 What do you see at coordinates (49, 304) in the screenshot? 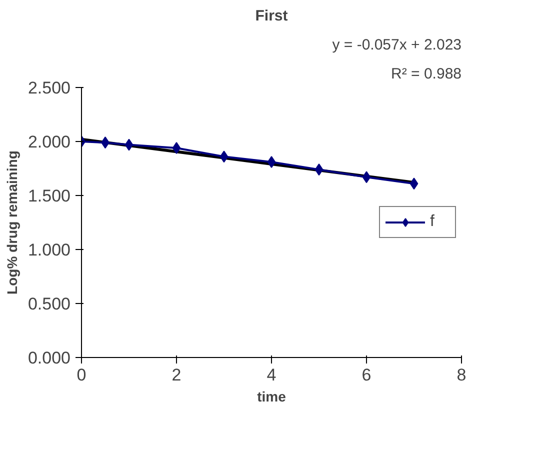
I see `y-tick-label: 0.500` at bounding box center [49, 304].